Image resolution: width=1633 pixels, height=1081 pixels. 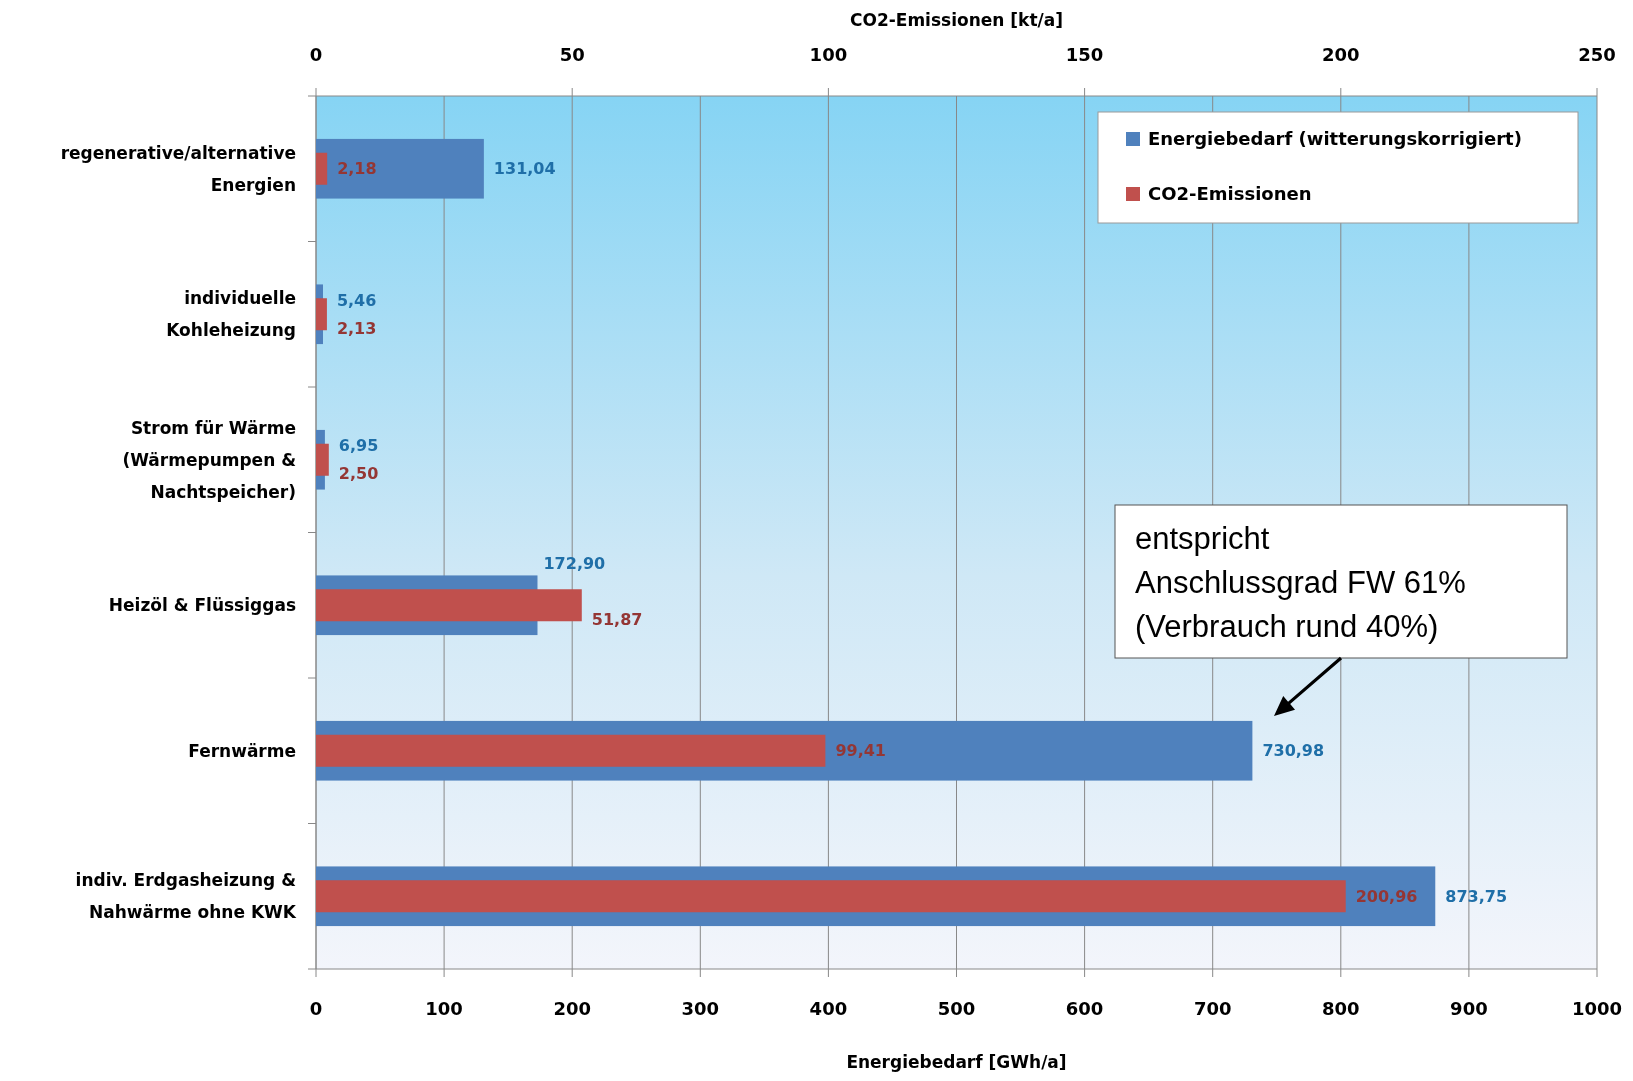 What do you see at coordinates (209, 459) in the screenshot?
I see `y-tick-label: Strom für Wärme (Wärmepumpen & Nachtspeicher)` at bounding box center [209, 459].